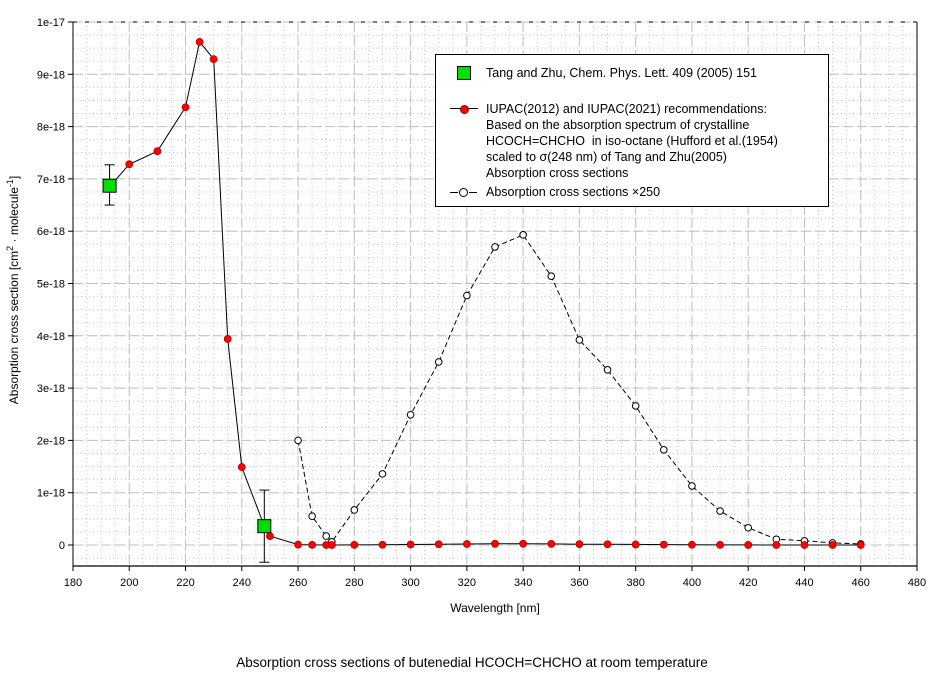 This screenshot has width=944, height=676. What do you see at coordinates (461, 109) in the screenshot?
I see `red-circle-line-marker-icon` at bounding box center [461, 109].